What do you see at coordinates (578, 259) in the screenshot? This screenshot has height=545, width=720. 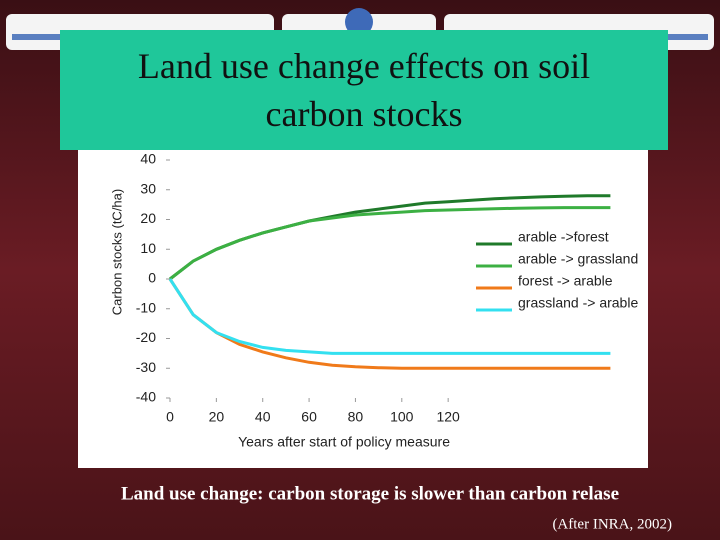 I see `legend-label: arable -> grassland` at bounding box center [578, 259].